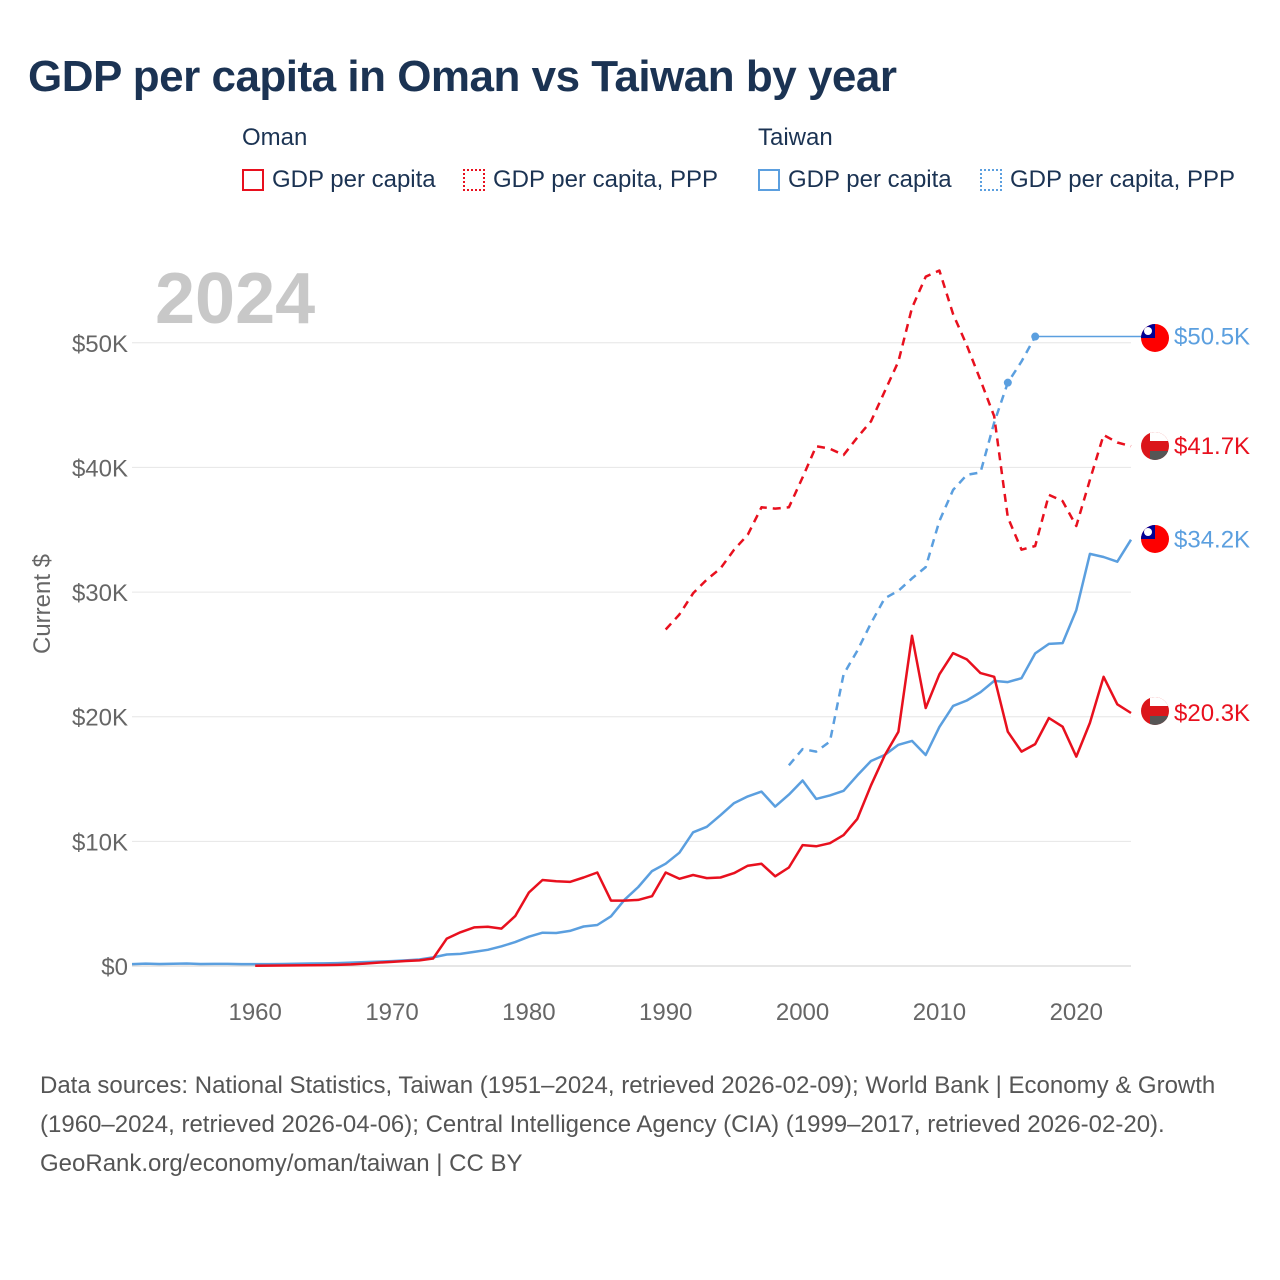 The height and width of the screenshot is (1280, 1280). Describe the element at coordinates (1212, 540) in the screenshot. I see `taiwan-gdp-per-capita-end-label: $34.2K` at that location.